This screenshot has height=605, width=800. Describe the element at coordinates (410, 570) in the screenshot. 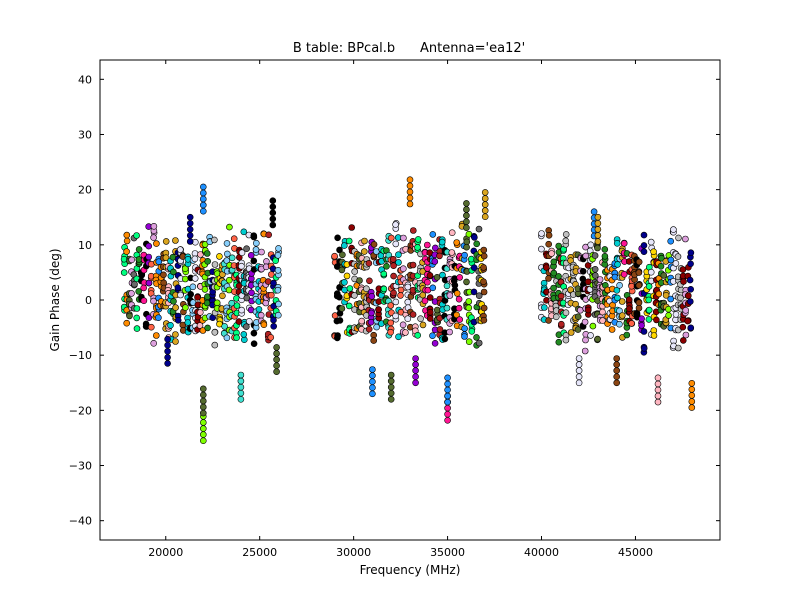

I see `x-axis-label: Frequency (MHz)` at that location.